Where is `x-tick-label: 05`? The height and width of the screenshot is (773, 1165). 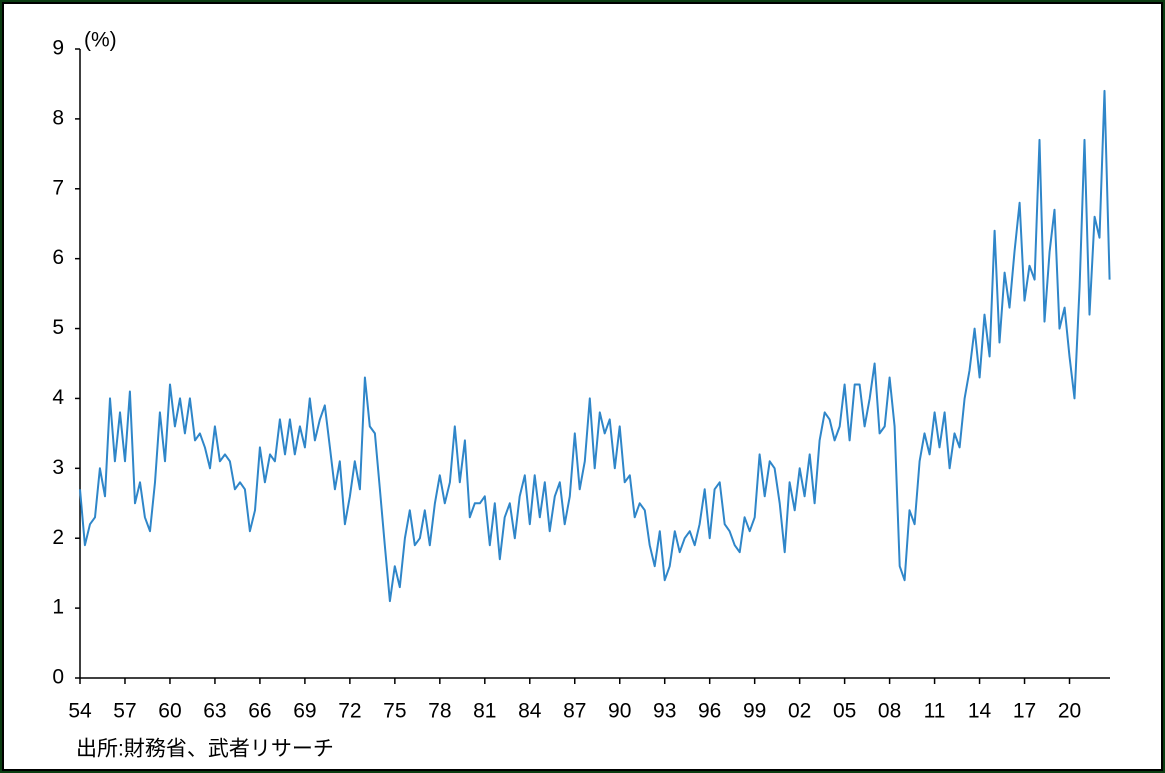 x-tick-label: 05 is located at coordinates (844, 711).